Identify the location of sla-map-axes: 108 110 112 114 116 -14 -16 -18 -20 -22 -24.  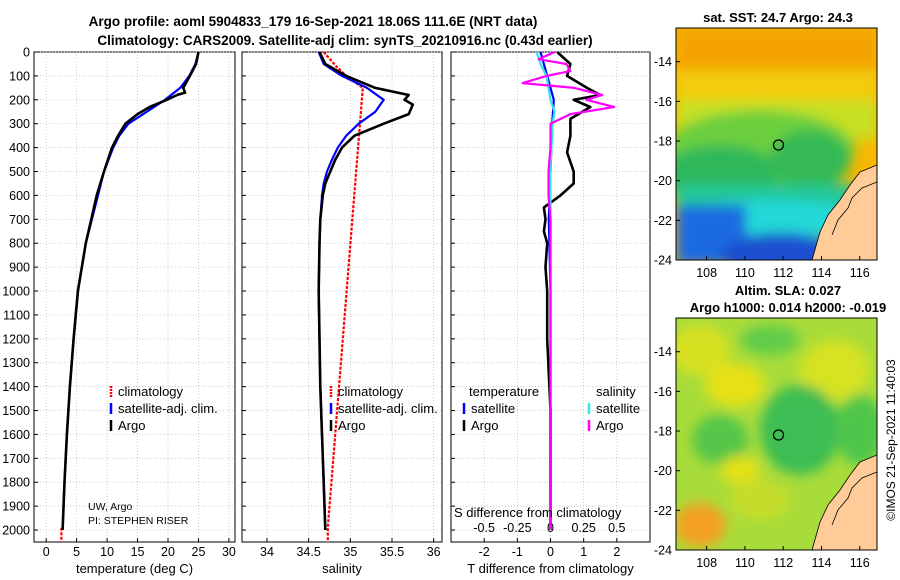
(762, 457).